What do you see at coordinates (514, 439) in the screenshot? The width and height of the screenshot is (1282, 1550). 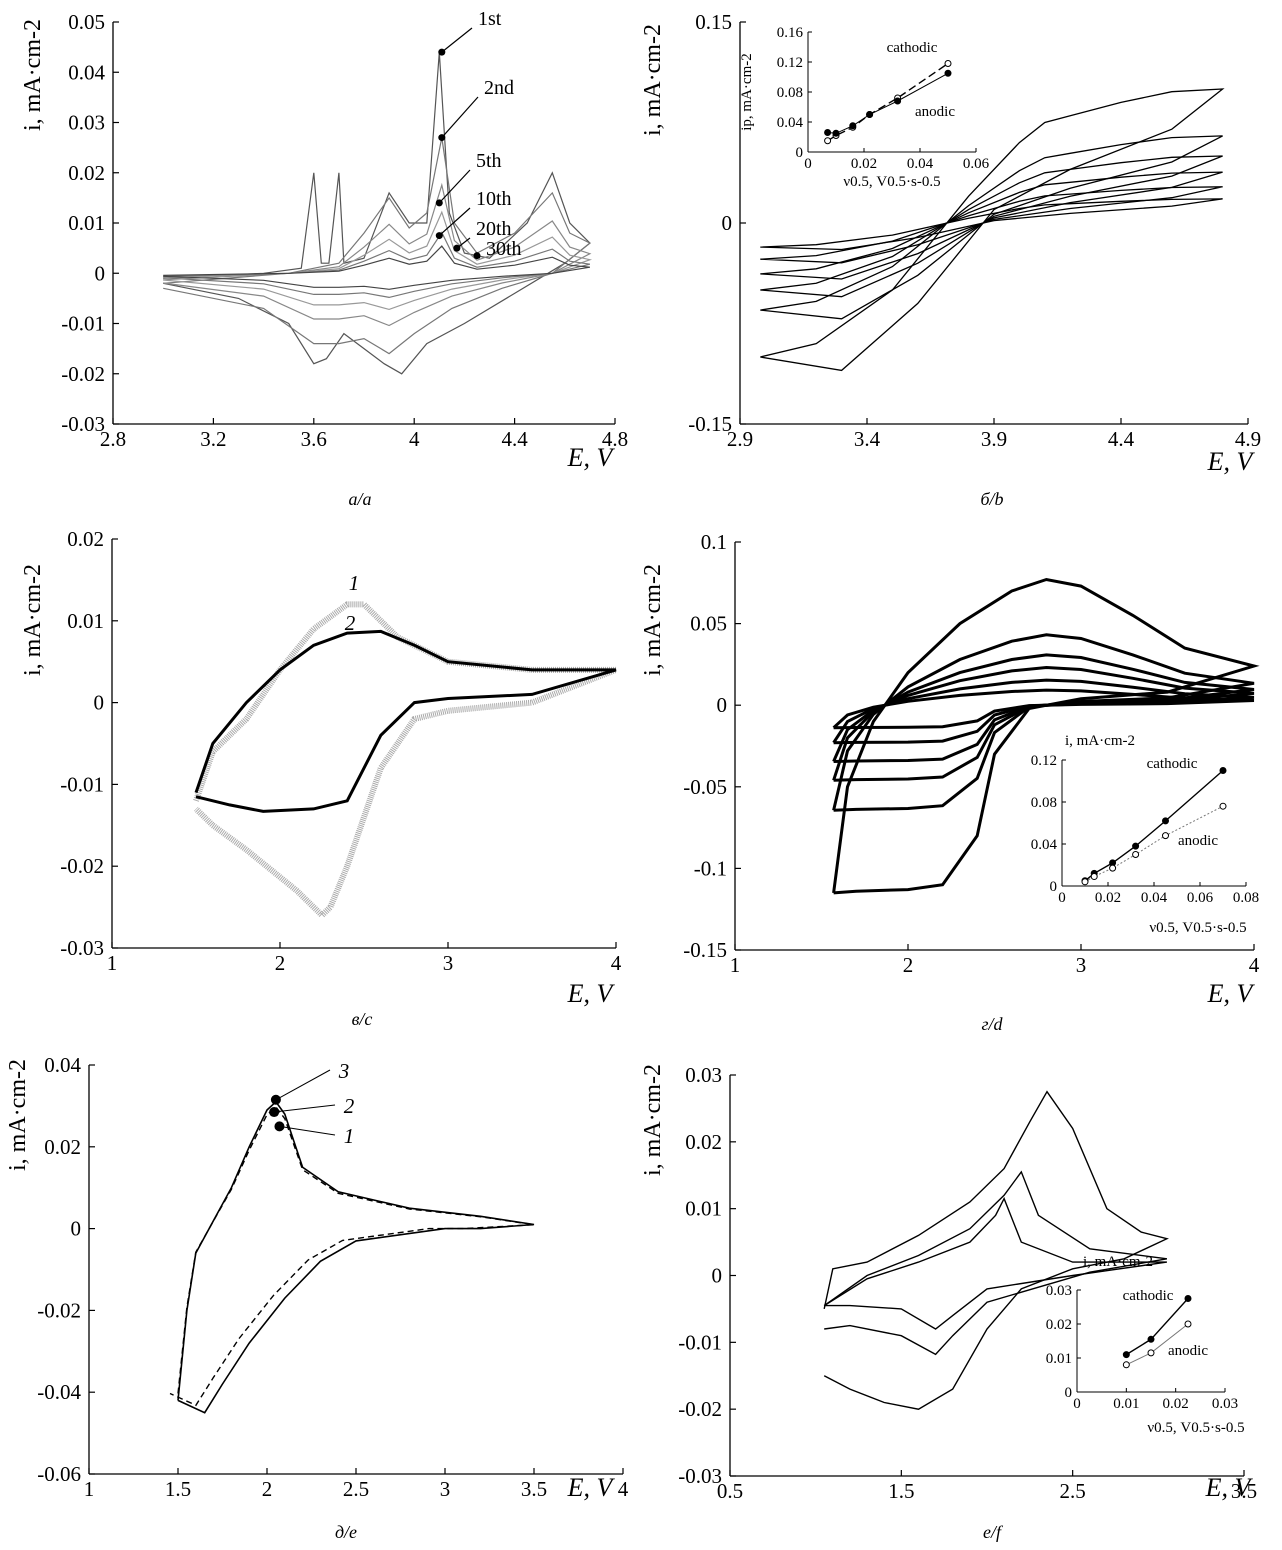 I see `x-tick-label: 4.4` at bounding box center [514, 439].